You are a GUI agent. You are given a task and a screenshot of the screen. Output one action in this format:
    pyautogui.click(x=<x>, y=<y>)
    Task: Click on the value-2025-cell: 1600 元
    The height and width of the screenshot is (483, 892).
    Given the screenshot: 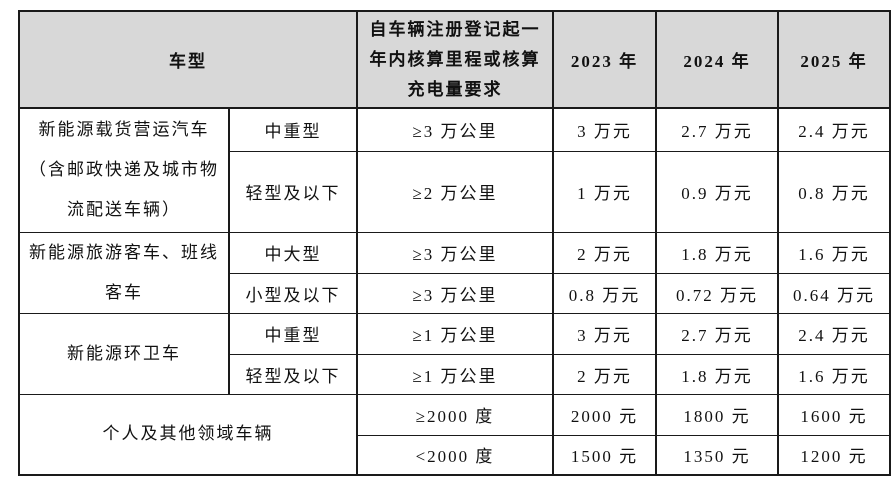 What is the action you would take?
    pyautogui.click(x=834, y=414)
    